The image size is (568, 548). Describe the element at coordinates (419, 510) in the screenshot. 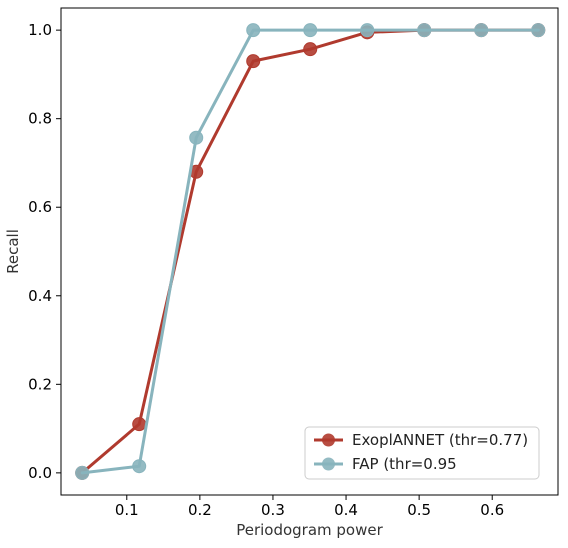

I see `x-tick-label: 0.5` at that location.